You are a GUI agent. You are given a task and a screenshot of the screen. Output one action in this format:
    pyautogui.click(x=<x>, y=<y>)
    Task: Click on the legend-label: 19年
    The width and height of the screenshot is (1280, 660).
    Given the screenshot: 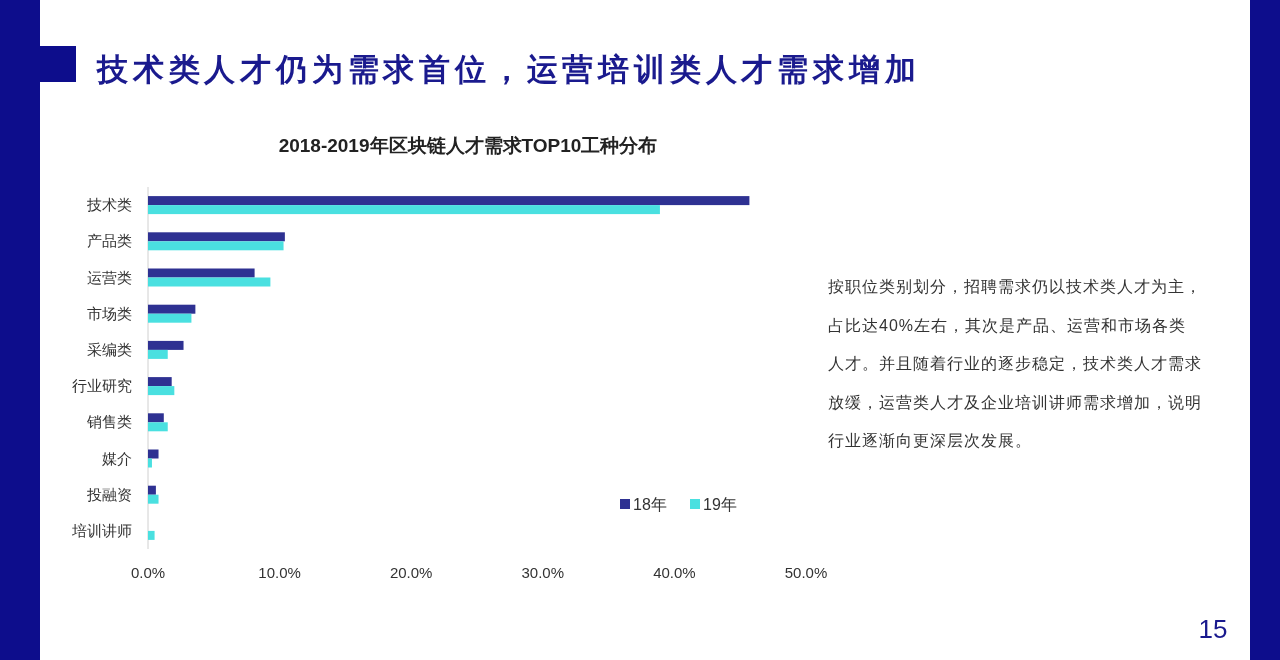 What is the action you would take?
    pyautogui.click(x=720, y=504)
    